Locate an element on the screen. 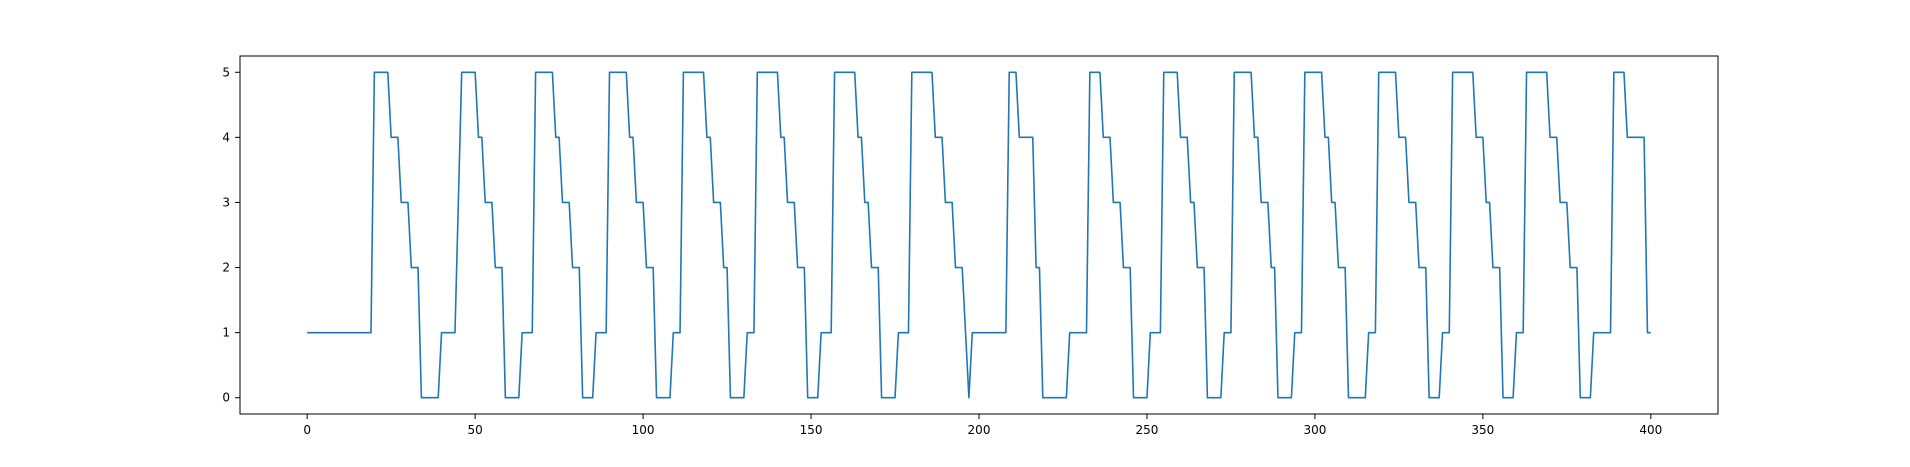 The width and height of the screenshot is (1910, 467). x-tick-label: 200 is located at coordinates (979, 430).